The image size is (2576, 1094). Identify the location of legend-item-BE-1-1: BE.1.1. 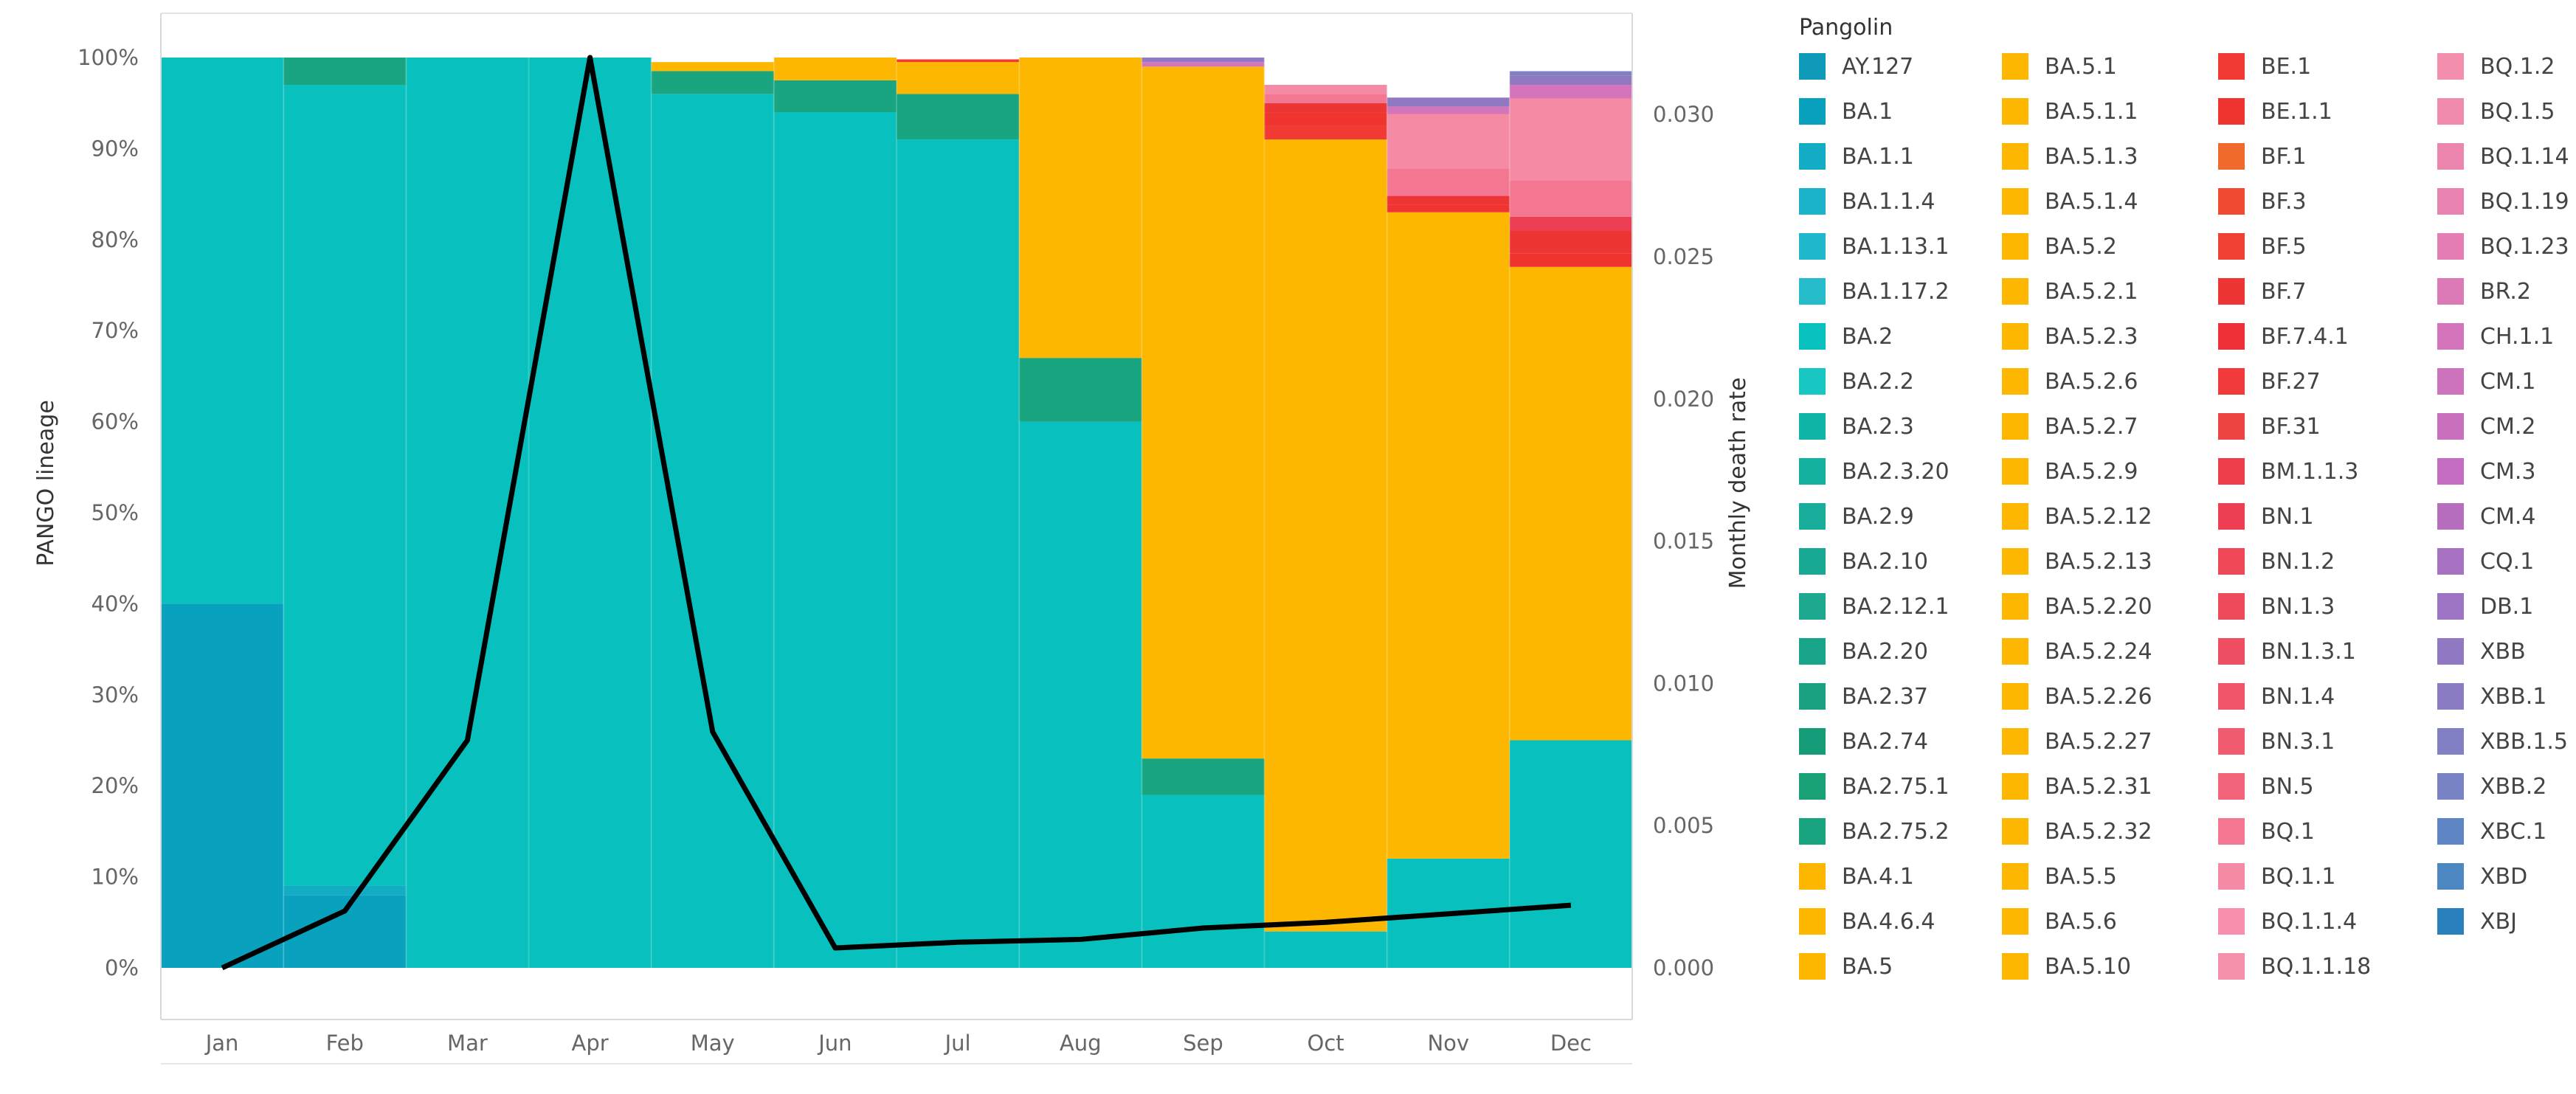
(2275, 111).